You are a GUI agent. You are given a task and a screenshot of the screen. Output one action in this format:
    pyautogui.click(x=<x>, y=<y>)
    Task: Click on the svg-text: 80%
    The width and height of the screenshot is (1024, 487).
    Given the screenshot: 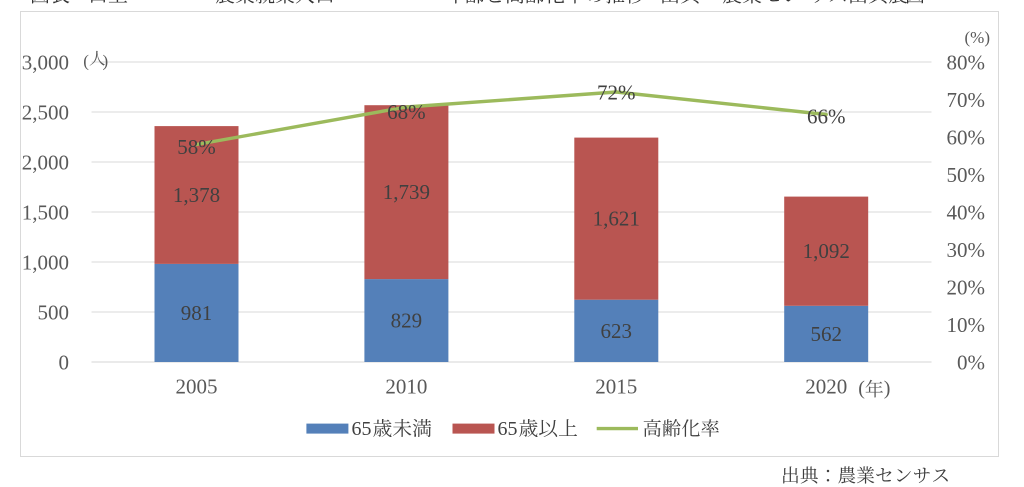 What is the action you would take?
    pyautogui.click(x=966, y=63)
    